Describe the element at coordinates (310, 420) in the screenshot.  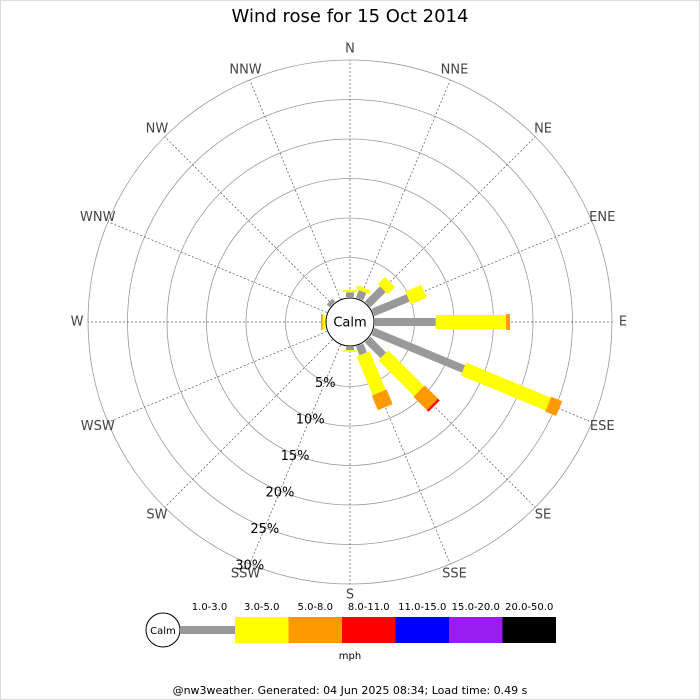
I see `ring-label: 10%` at that location.